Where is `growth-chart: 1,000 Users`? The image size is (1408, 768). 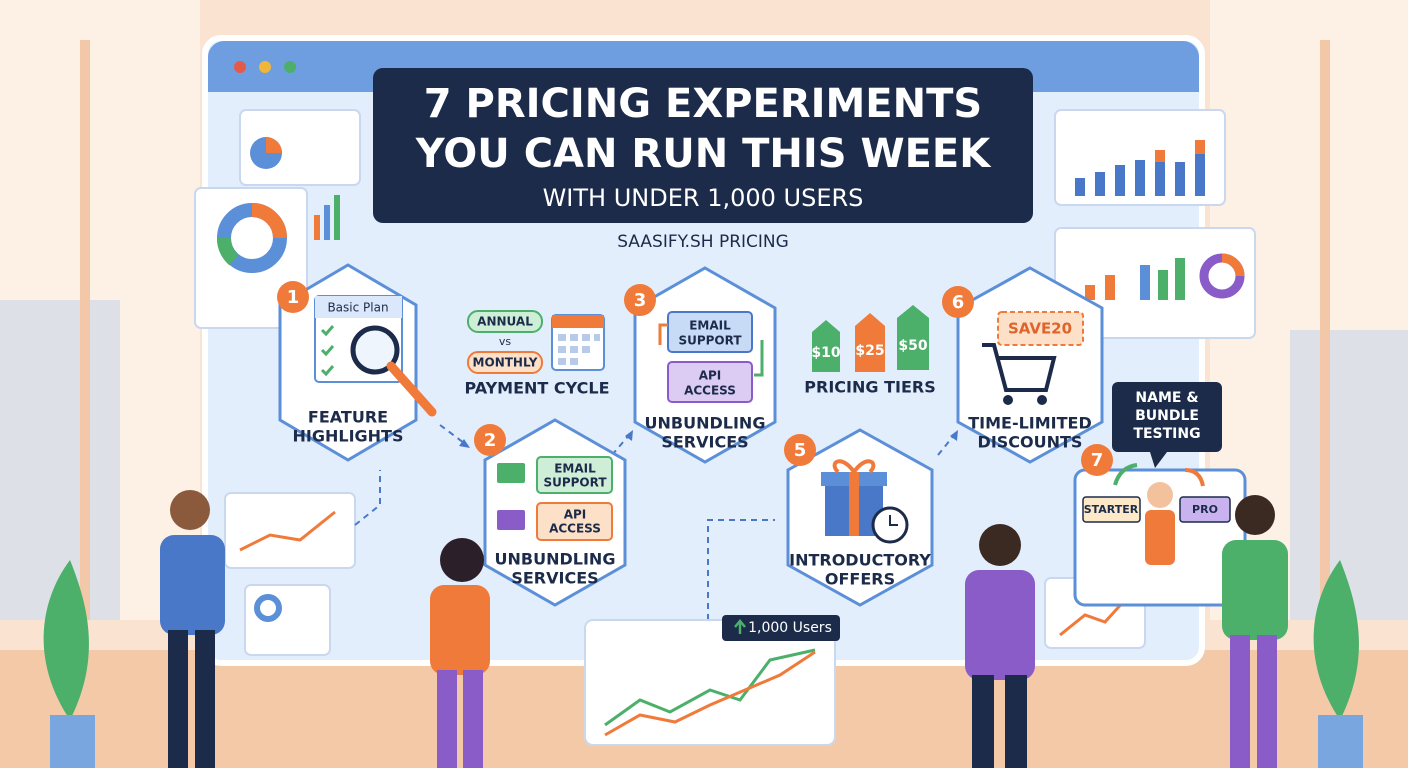
growth-chart: 1,000 Users is located at coordinates (712, 680).